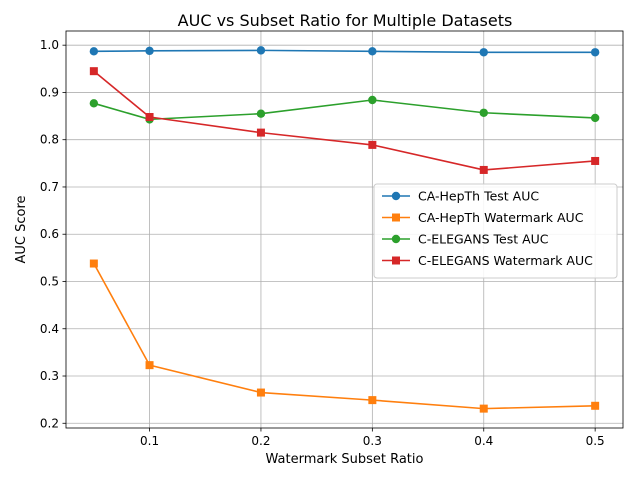  What do you see at coordinates (483, 239) in the screenshot?
I see `legend-label: C-ELEGANS Test AUC` at bounding box center [483, 239].